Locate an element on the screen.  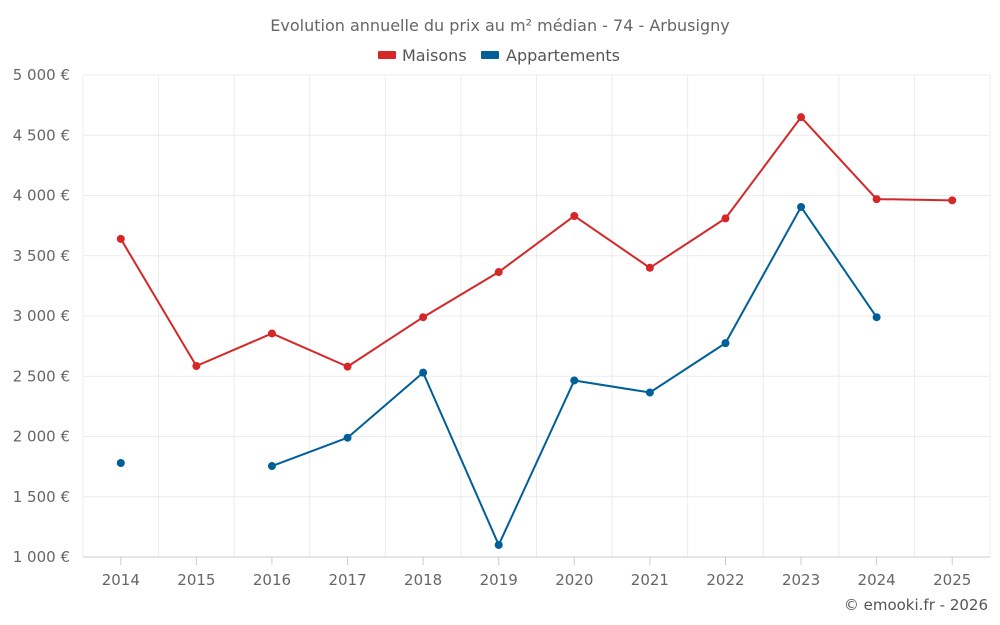
legend-swatch-appartements is located at coordinates (490, 55).